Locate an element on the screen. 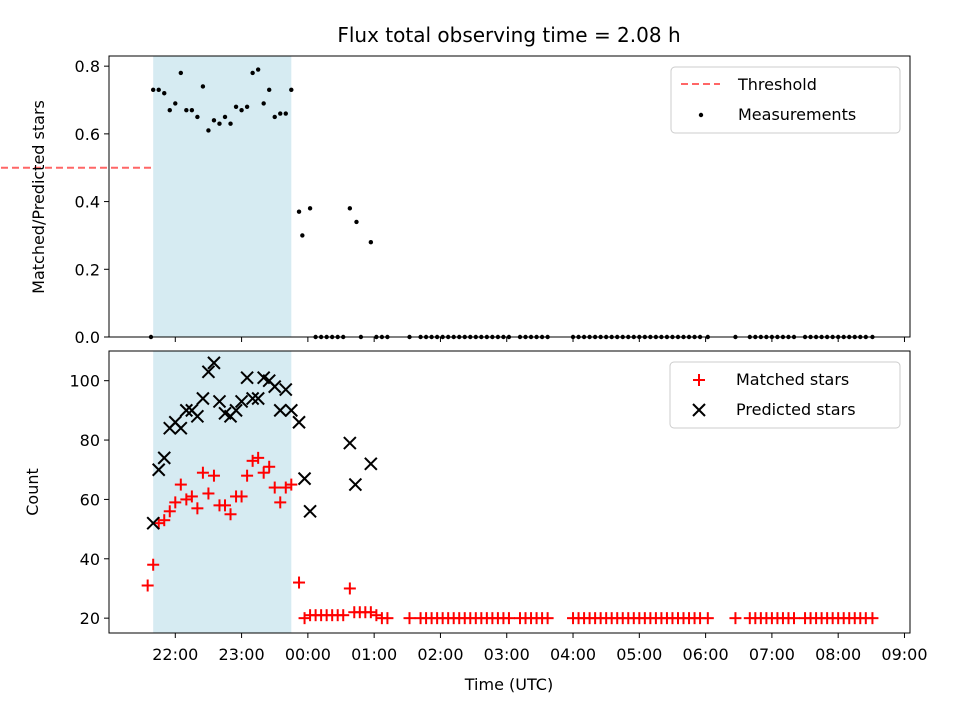 This screenshot has width=960, height=720. top-x-ticks is located at coordinates (539, 339).